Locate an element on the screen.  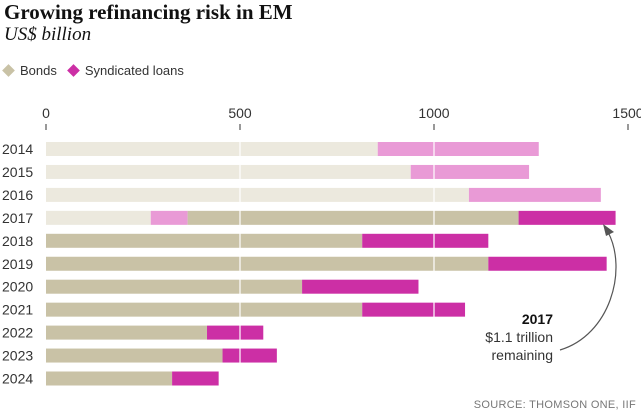
annotation-year: 2017 is located at coordinates (537, 319).